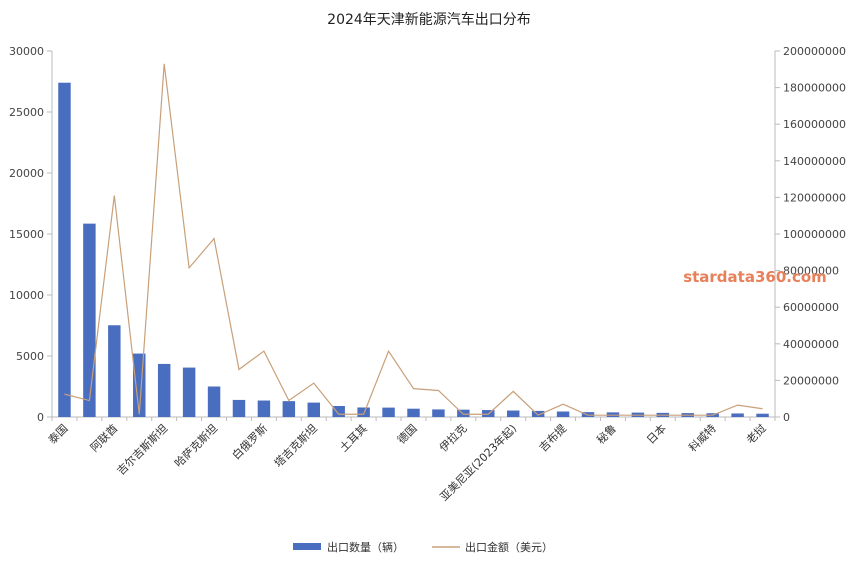  What do you see at coordinates (26, 51) in the screenshot?
I see `y-left-tick-label: 30000` at bounding box center [26, 51].